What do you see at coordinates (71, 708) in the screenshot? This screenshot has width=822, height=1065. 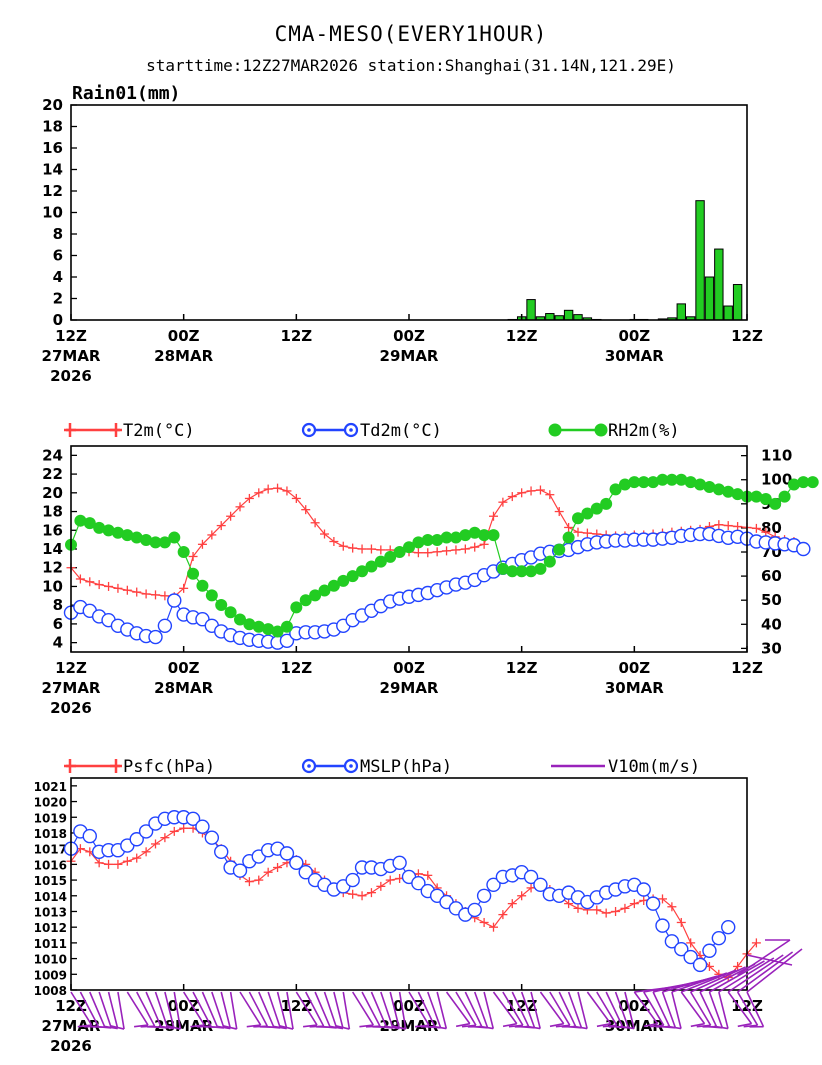 I see `temp-xtick-year-0: 2026` at bounding box center [71, 708].